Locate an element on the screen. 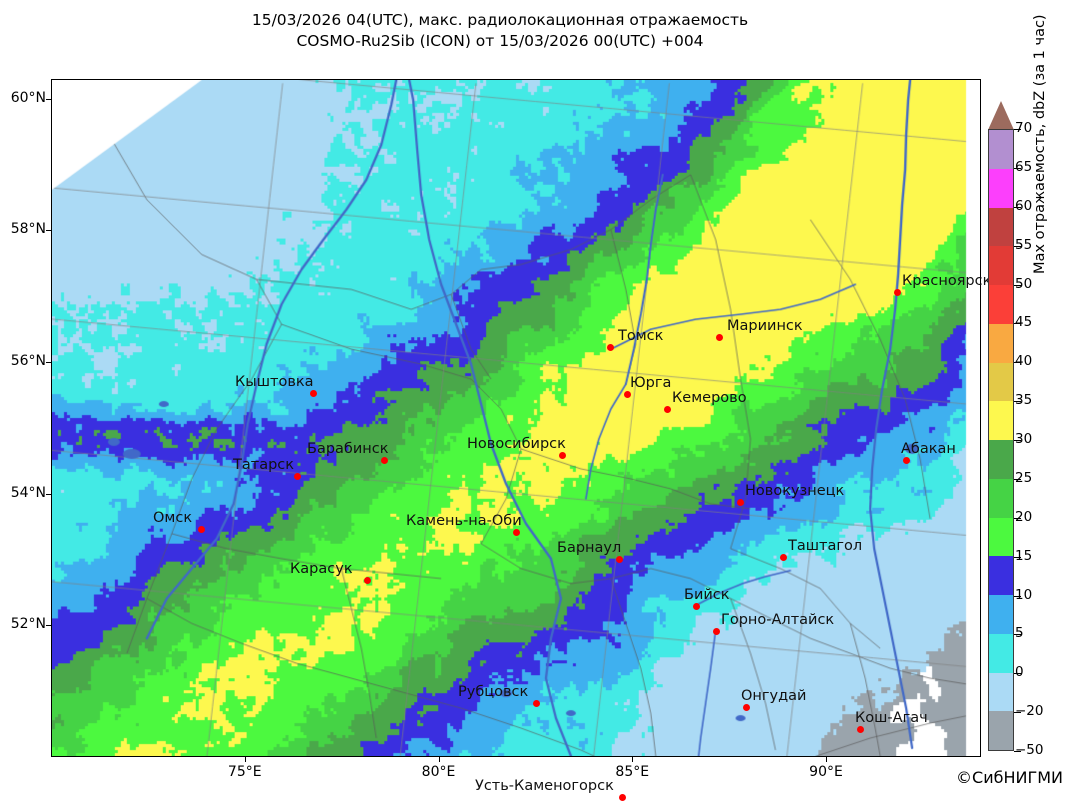  colorbar-tick-50: 50 is located at coordinates (1024, 283).